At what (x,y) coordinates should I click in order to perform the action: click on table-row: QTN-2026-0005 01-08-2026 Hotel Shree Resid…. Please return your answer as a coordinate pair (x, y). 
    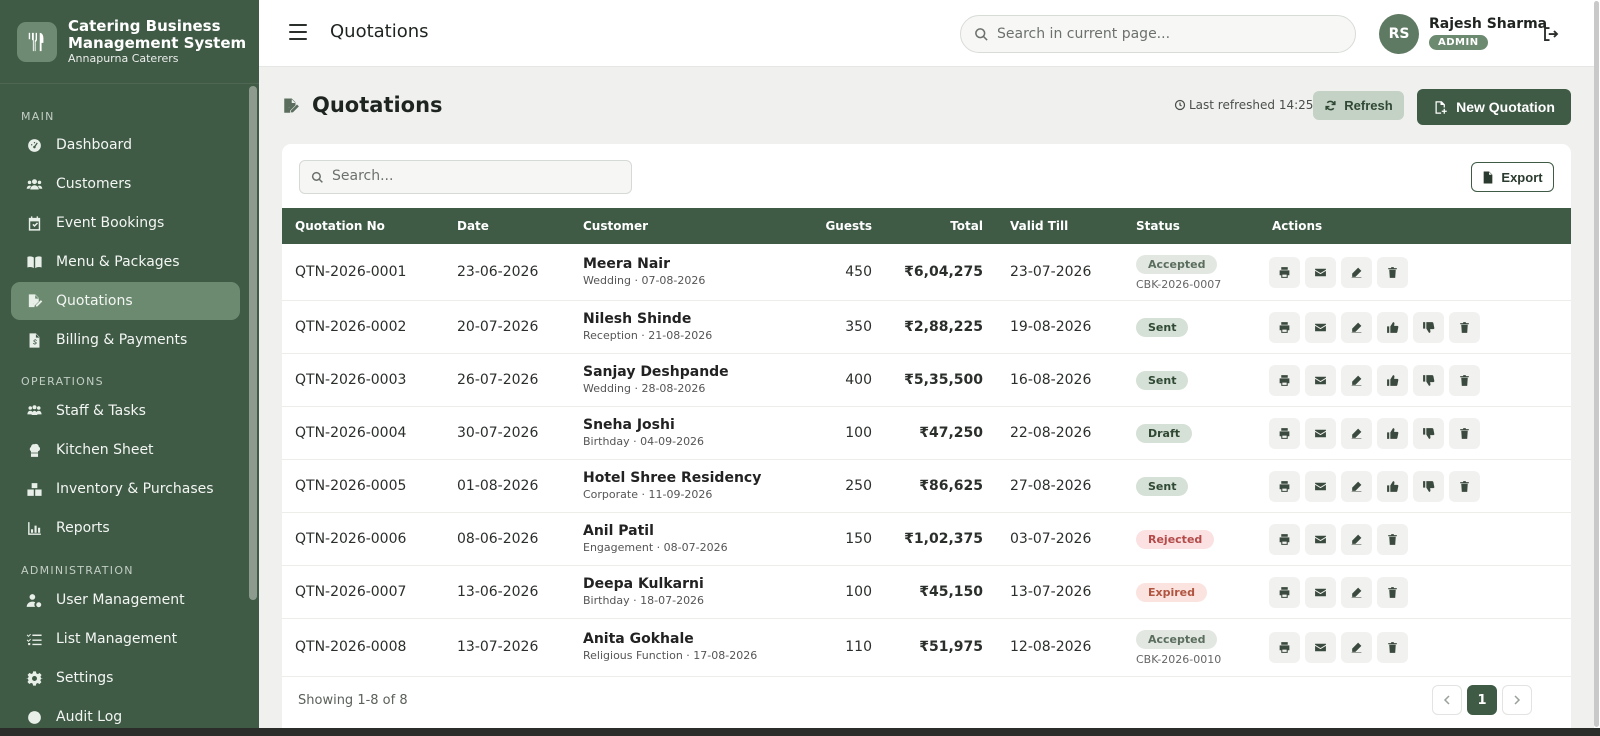
    Looking at the image, I should click on (926, 486).